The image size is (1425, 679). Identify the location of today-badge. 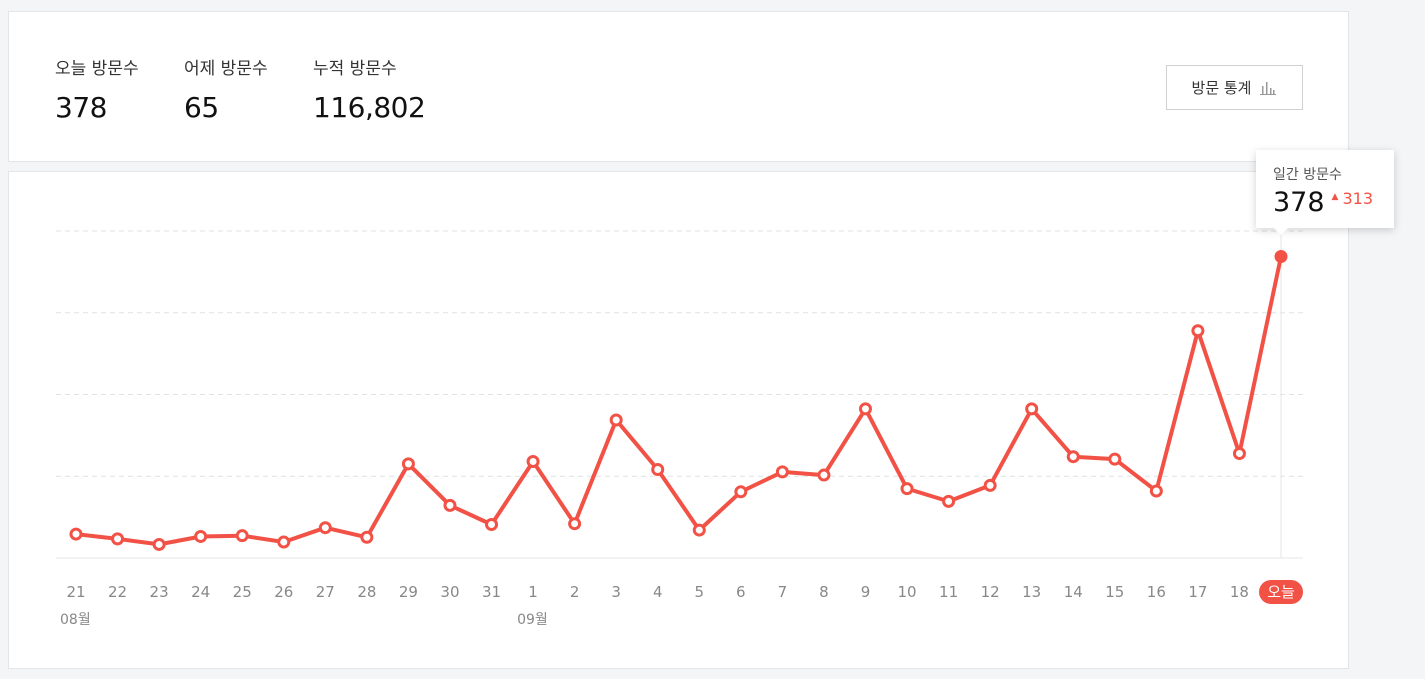
(1281, 592).